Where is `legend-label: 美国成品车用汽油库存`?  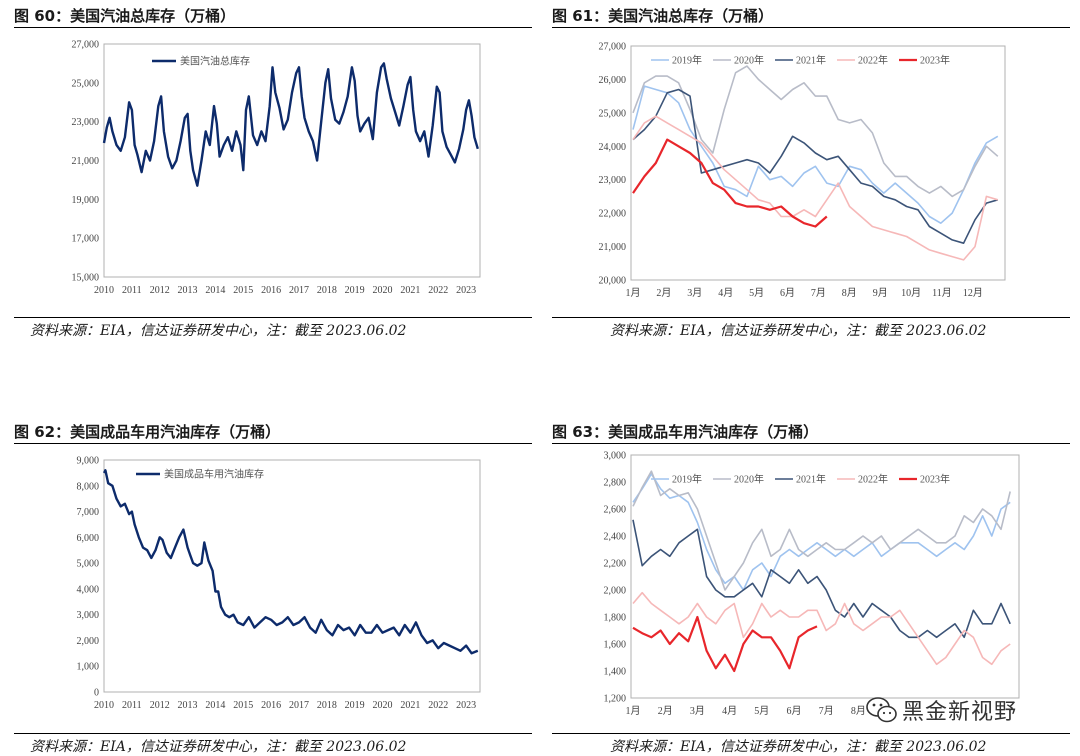
legend-label: 美国成品车用汽油库存 is located at coordinates (214, 474).